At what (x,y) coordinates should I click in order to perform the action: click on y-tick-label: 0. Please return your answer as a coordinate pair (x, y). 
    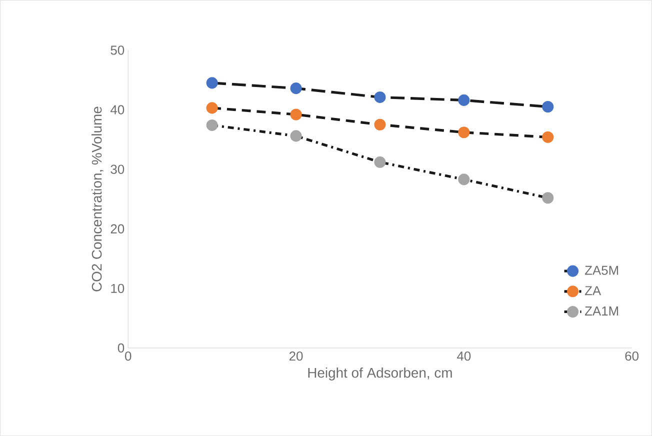
    Looking at the image, I should click on (121, 347).